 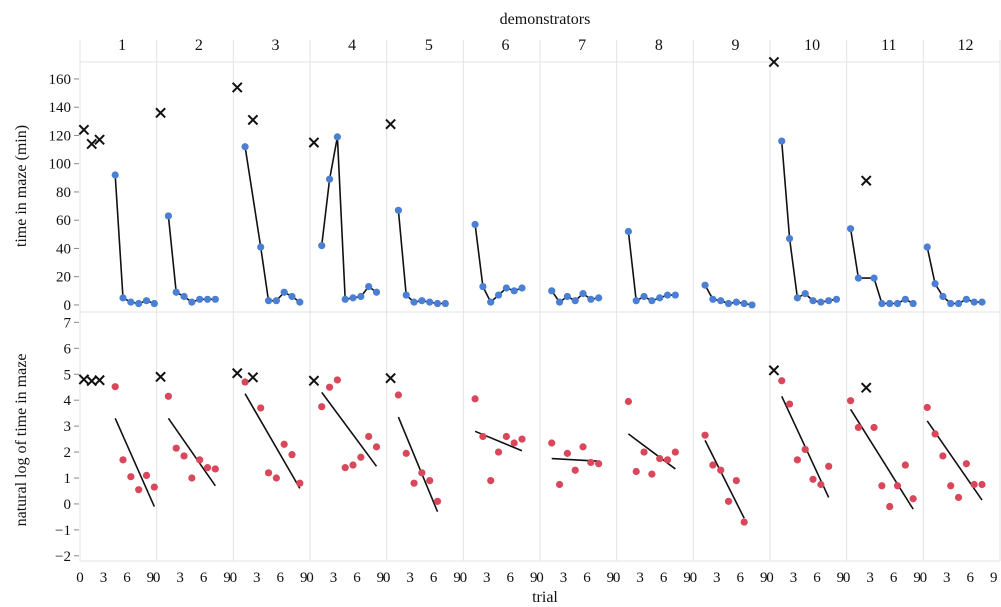 What do you see at coordinates (429, 45) in the screenshot?
I see `panel-label: 5` at bounding box center [429, 45].